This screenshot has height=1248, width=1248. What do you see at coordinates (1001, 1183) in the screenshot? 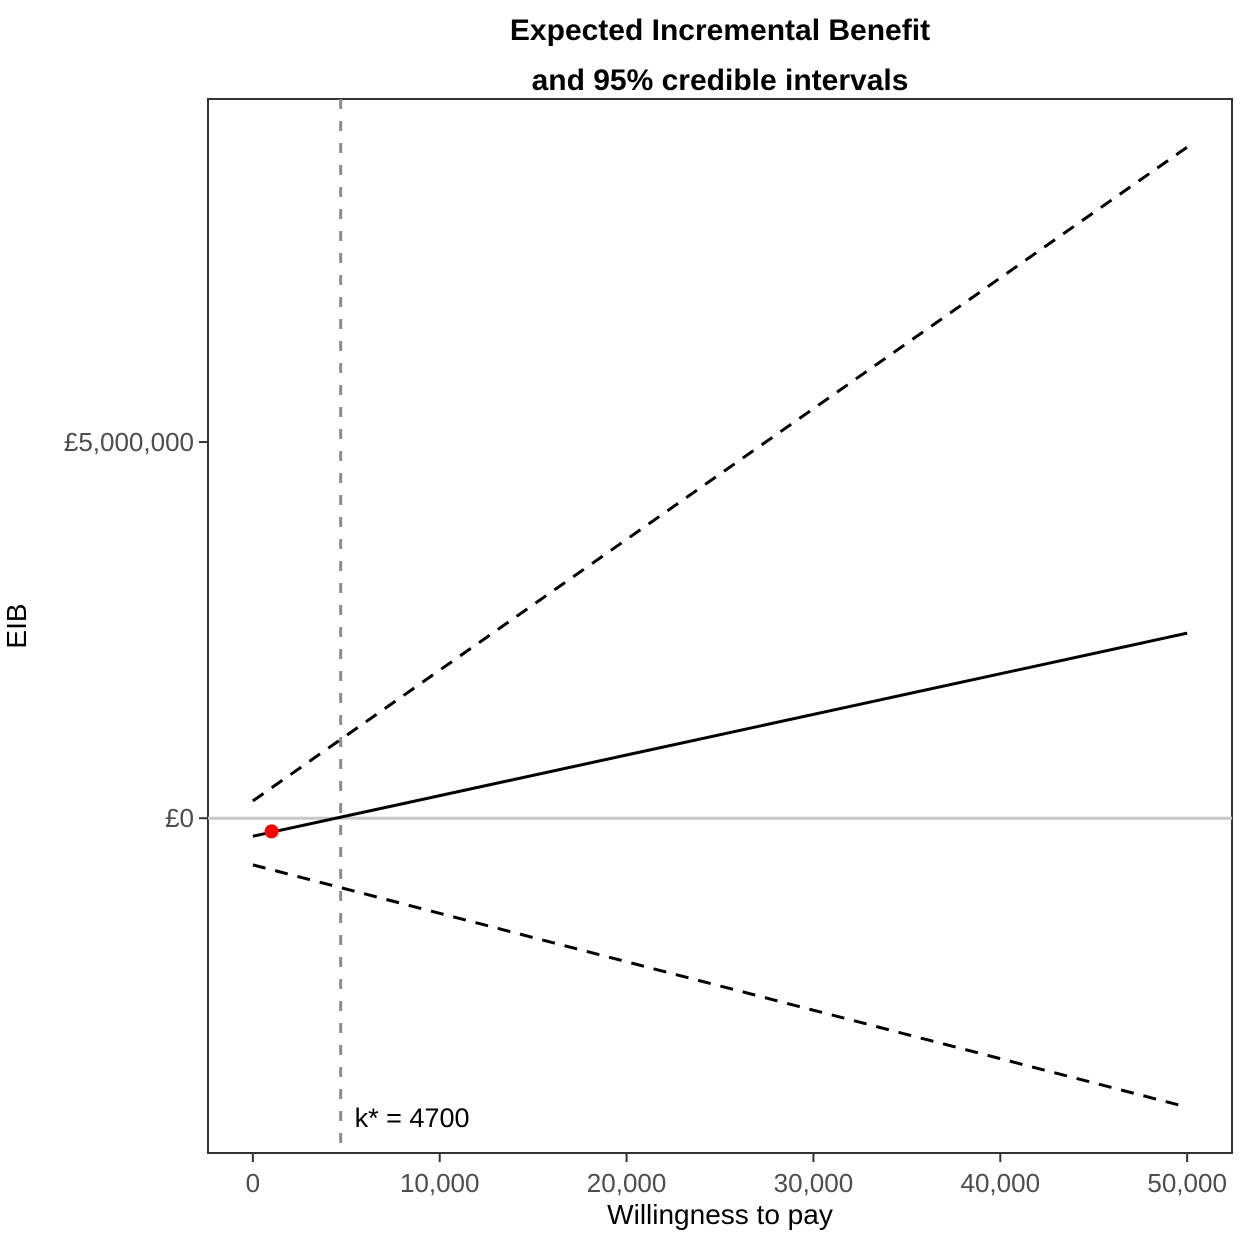
I see `x-tick-label: 40,000` at bounding box center [1001, 1183].